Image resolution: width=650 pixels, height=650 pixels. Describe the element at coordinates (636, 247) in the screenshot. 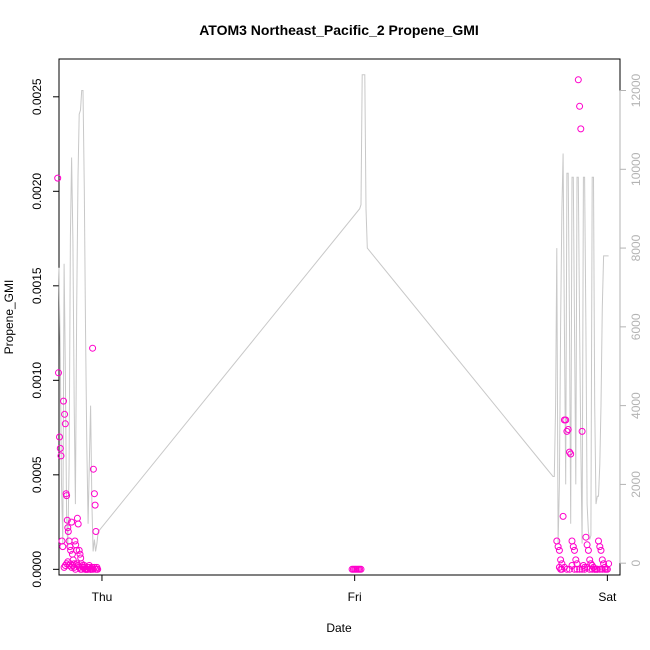

I see `right-tick-label: 8000` at that location.